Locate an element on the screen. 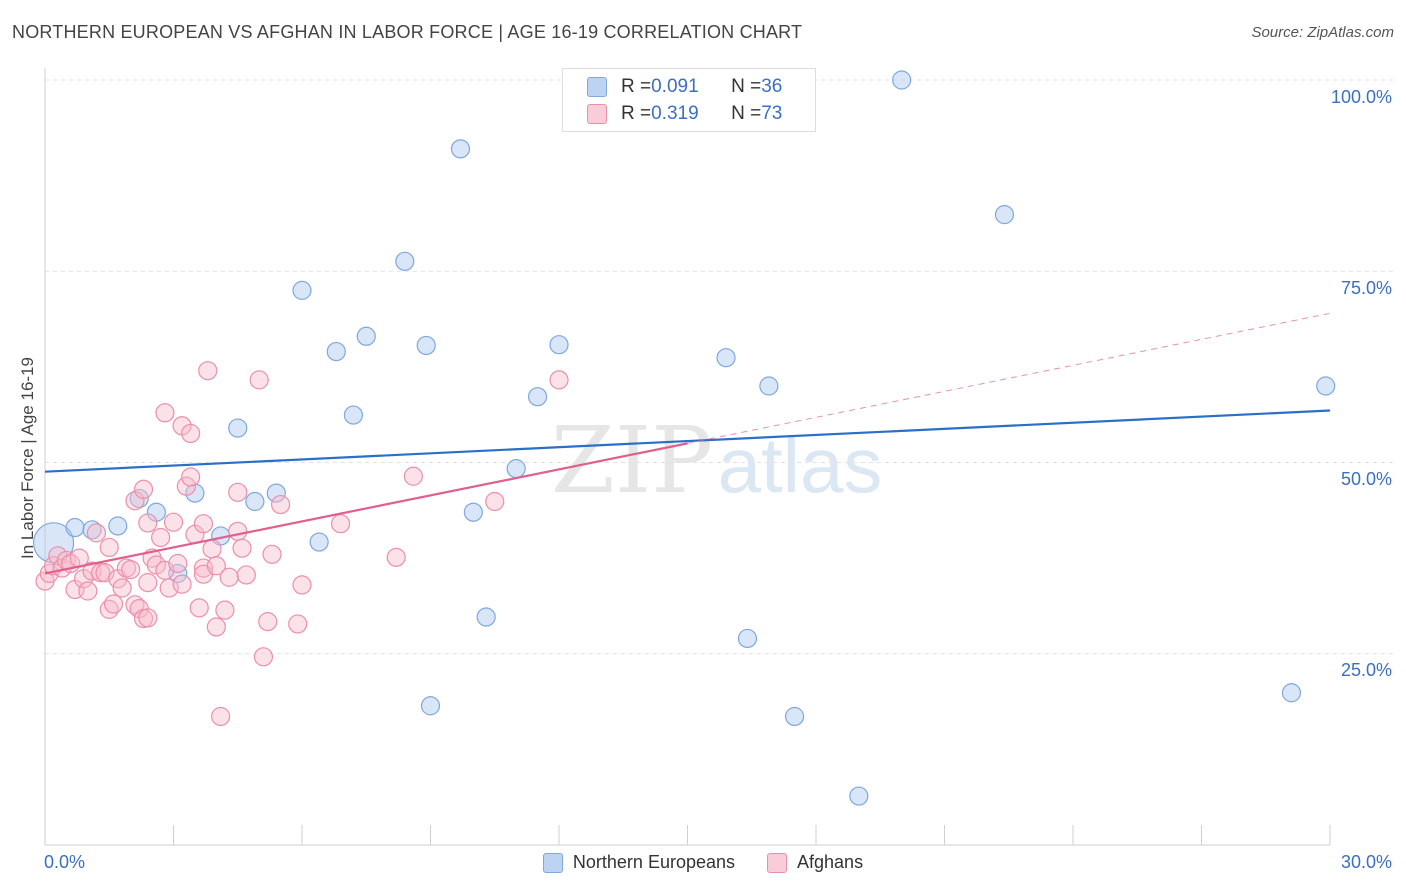  legend-item-afghans: Afghans is located at coordinates (815, 862).